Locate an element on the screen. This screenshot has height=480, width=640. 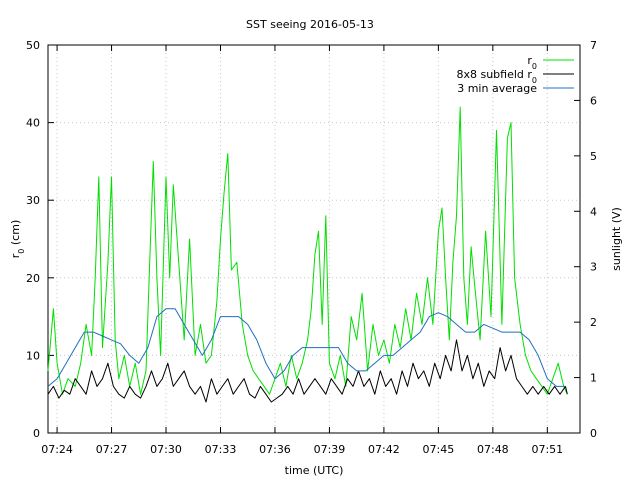
y-tick-label: 50 is located at coordinates (33, 45).